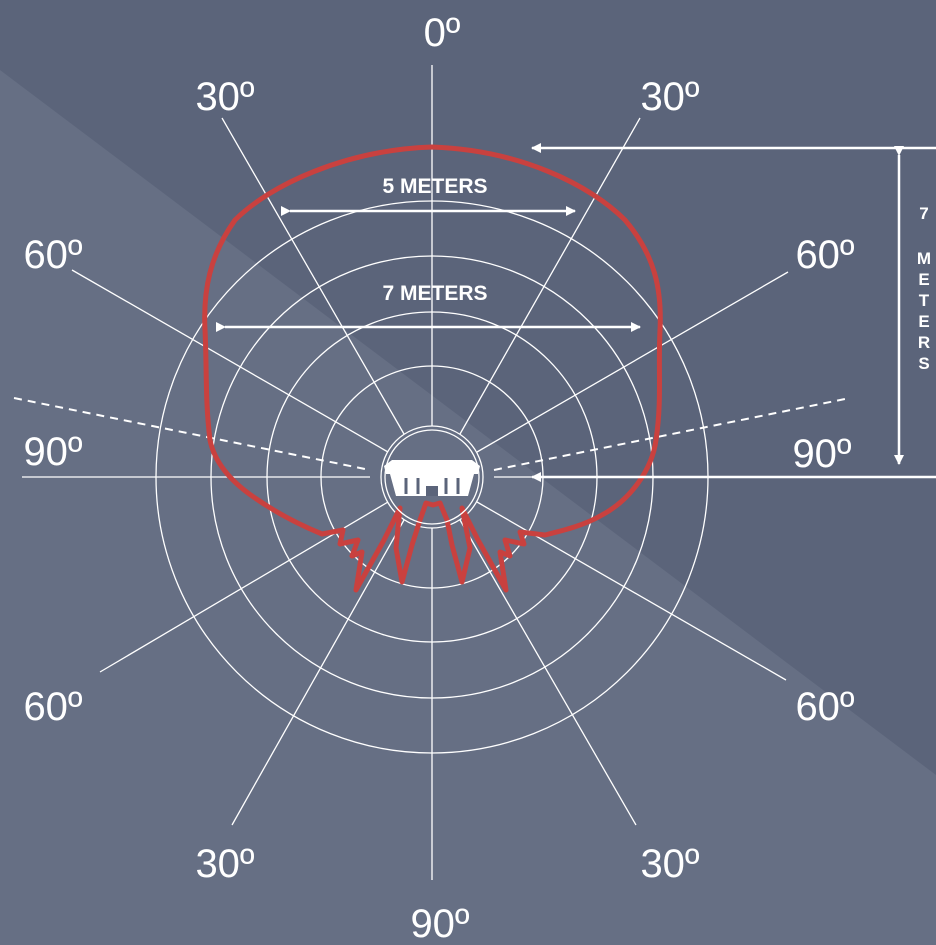 This screenshot has width=936, height=945. I want to click on horizon-dashed-lines, so click(432, 434).